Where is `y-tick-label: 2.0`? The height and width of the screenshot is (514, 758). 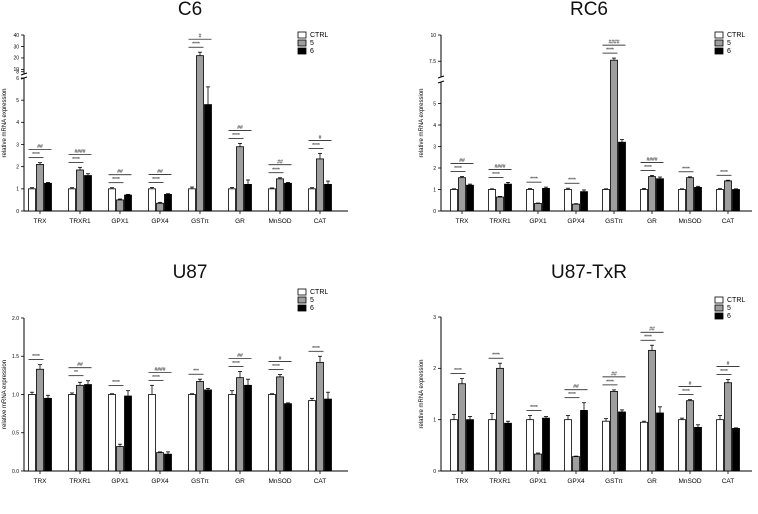 y-tick-label: 2.0 is located at coordinates (15, 319).